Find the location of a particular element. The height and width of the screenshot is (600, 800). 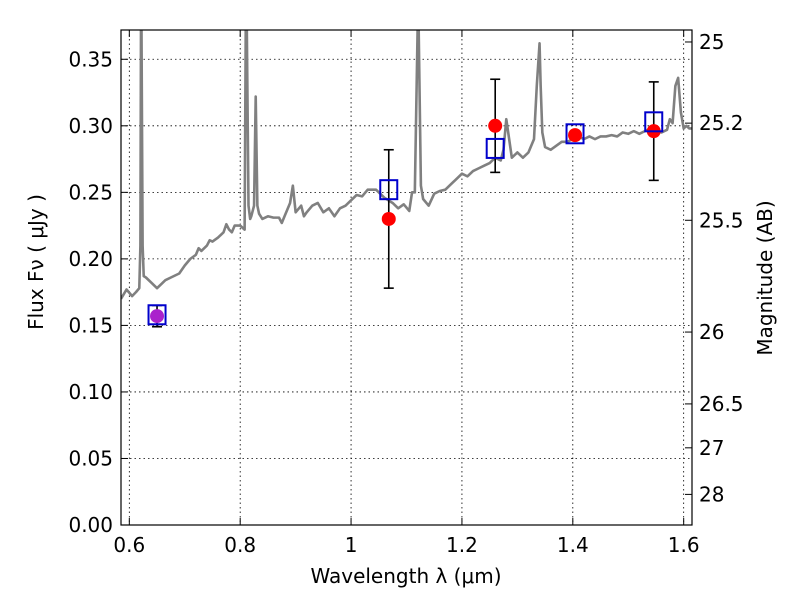

right-tick-label: 25.2 is located at coordinates (721, 123).